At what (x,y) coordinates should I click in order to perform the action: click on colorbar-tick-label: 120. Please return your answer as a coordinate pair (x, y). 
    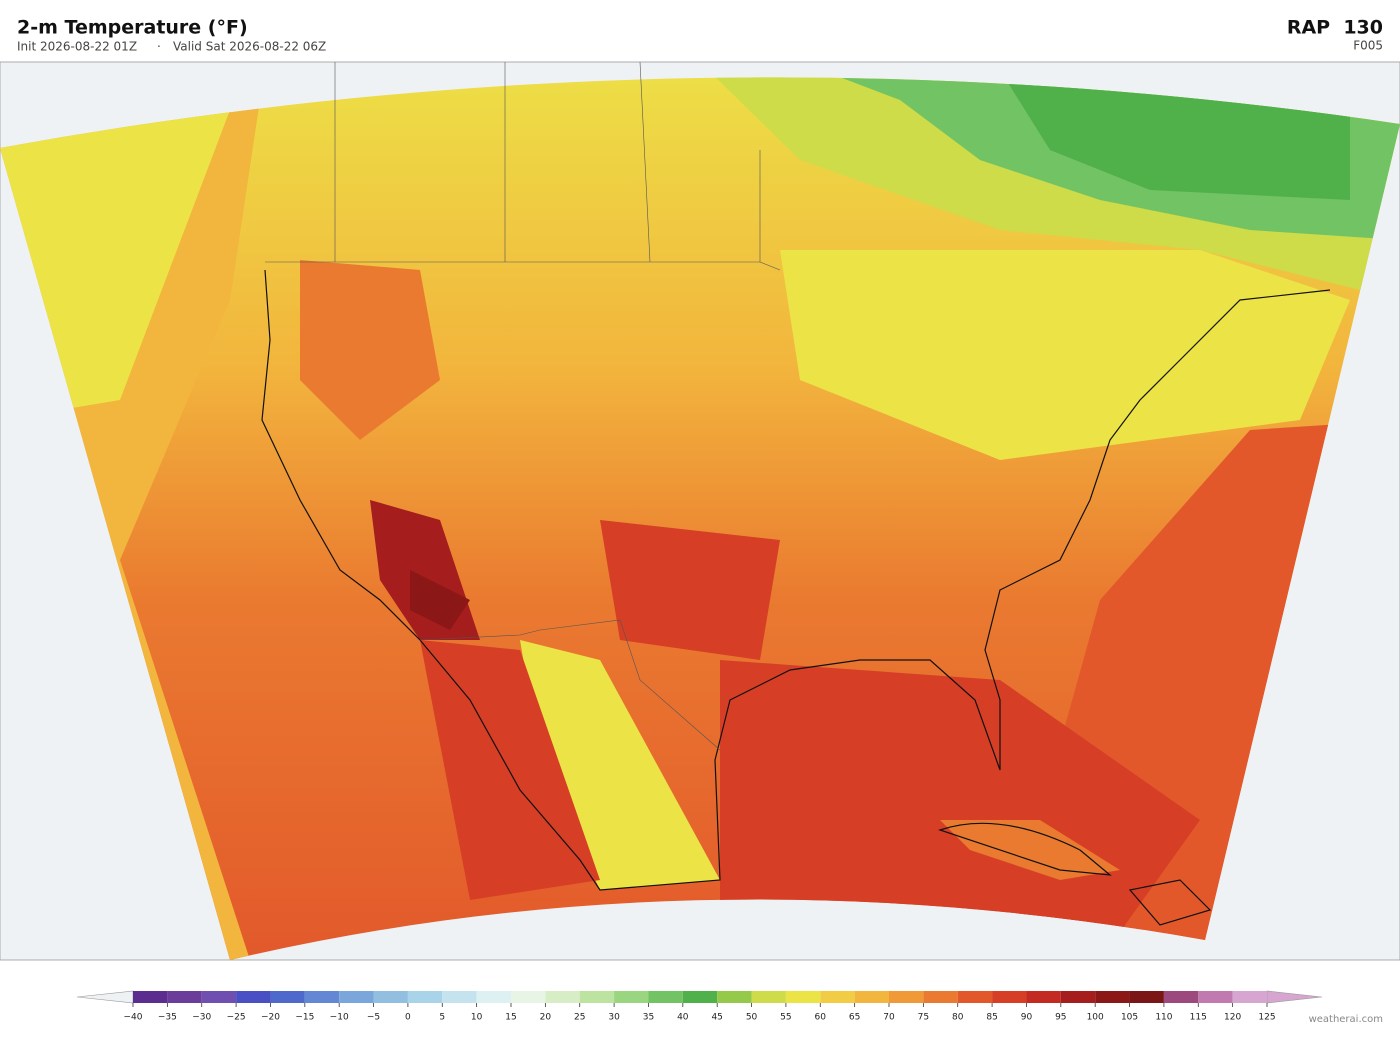
    Looking at the image, I should click on (1232, 1018).